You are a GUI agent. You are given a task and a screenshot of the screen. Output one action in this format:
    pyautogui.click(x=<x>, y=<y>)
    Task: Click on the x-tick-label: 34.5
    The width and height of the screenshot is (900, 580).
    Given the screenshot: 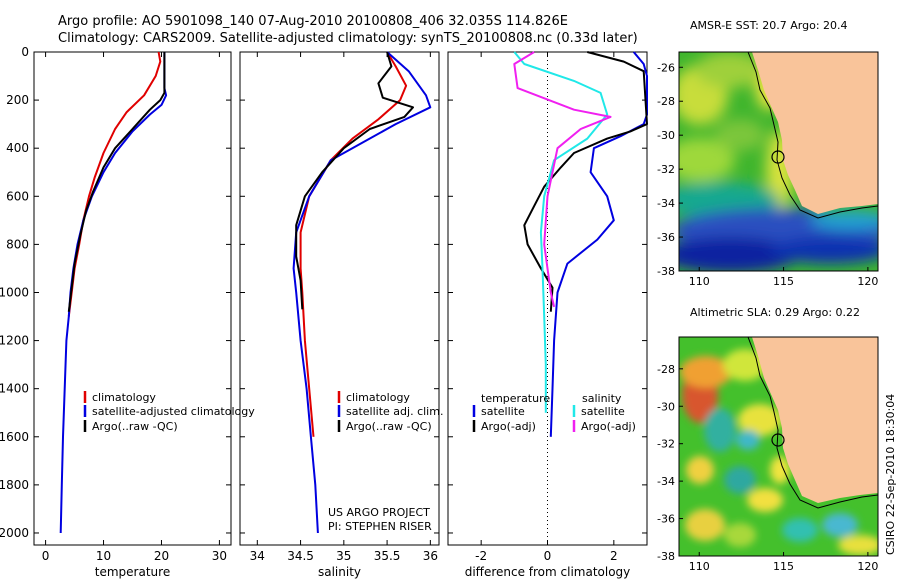 What is the action you would take?
    pyautogui.click(x=300, y=556)
    